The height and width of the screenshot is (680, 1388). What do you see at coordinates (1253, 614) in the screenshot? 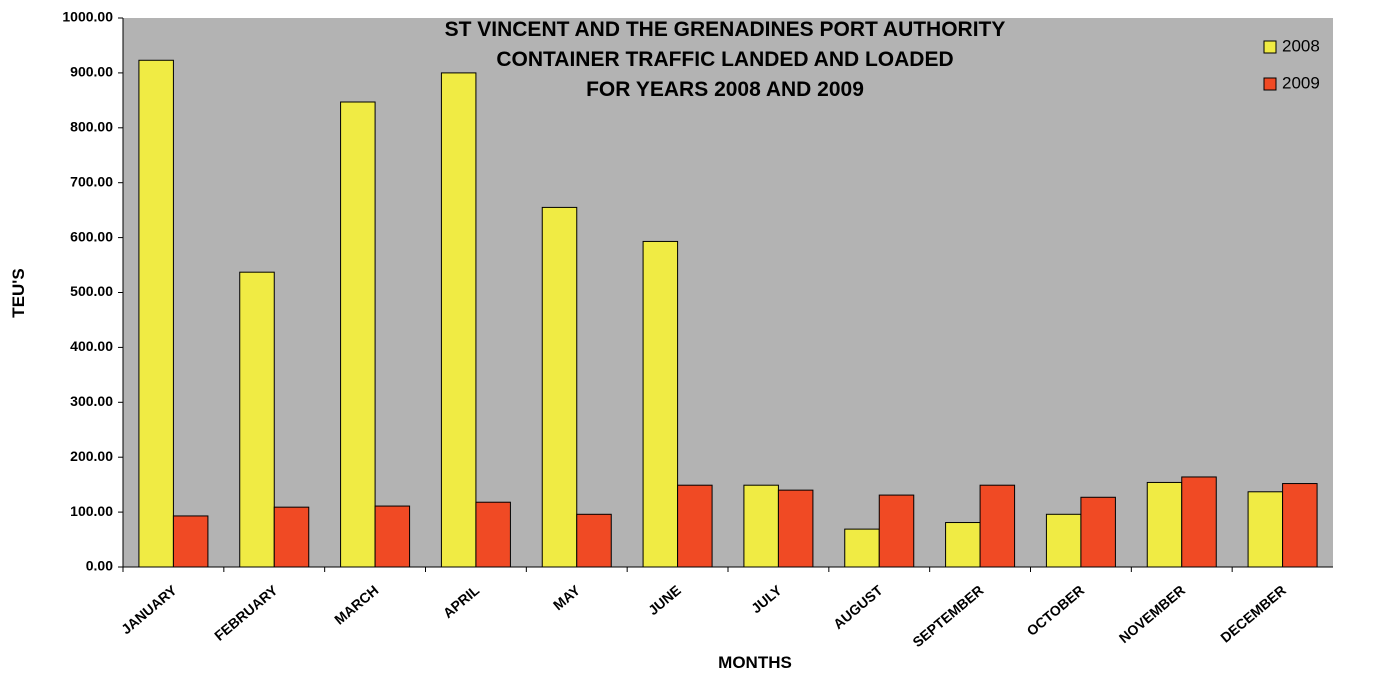
I see `x-tick-label: DECEMBER` at bounding box center [1253, 614].